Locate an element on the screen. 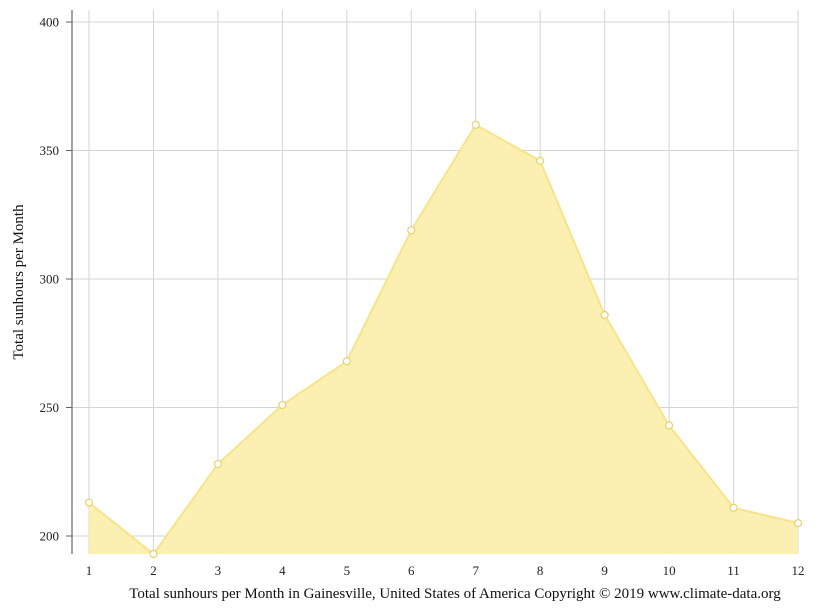 The width and height of the screenshot is (815, 611). x-tick-label-1: 1 is located at coordinates (89, 570).